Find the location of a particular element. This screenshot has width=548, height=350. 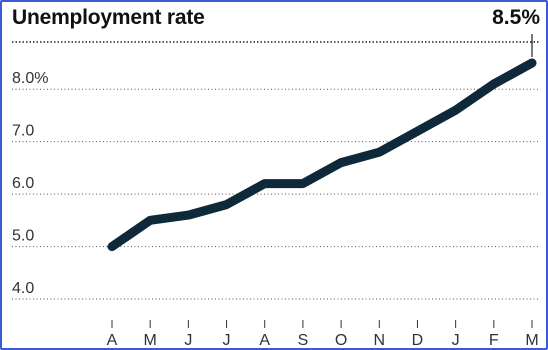

x-tick-label: O is located at coordinates (341, 340).